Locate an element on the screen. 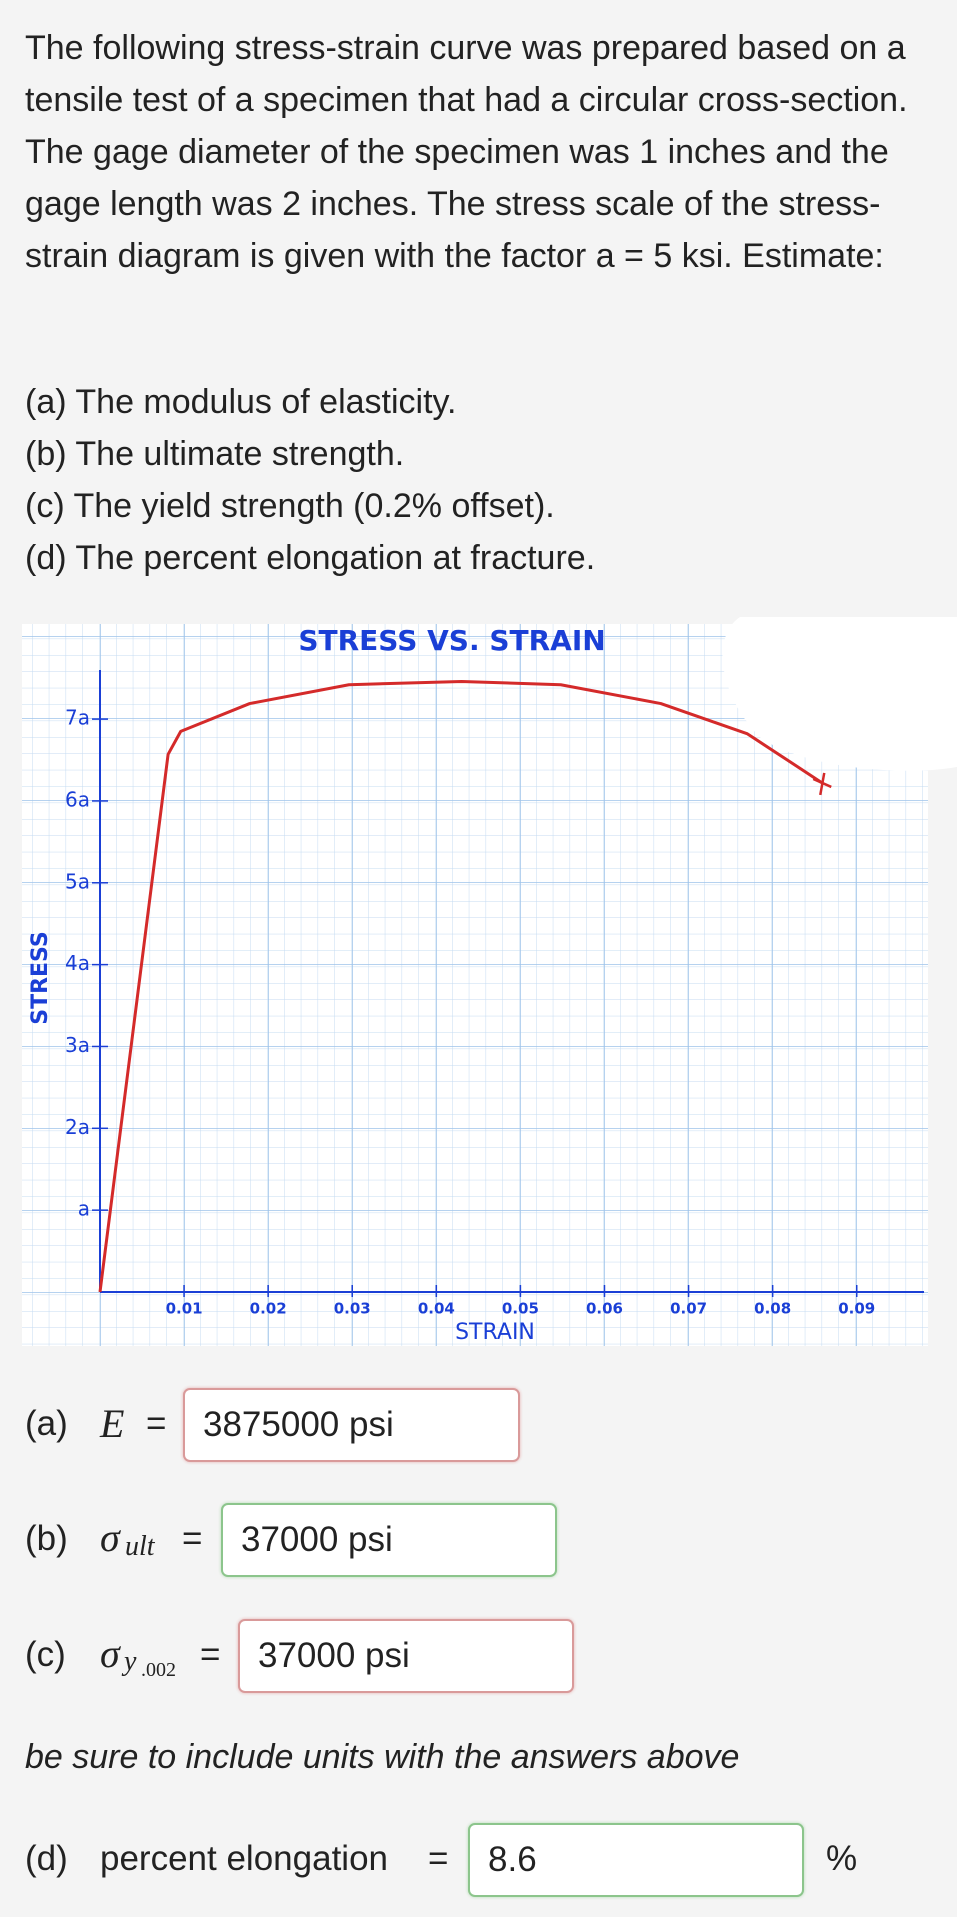 This screenshot has width=957, height=1917. x-tick-label: 0.07 is located at coordinates (688, 1309).